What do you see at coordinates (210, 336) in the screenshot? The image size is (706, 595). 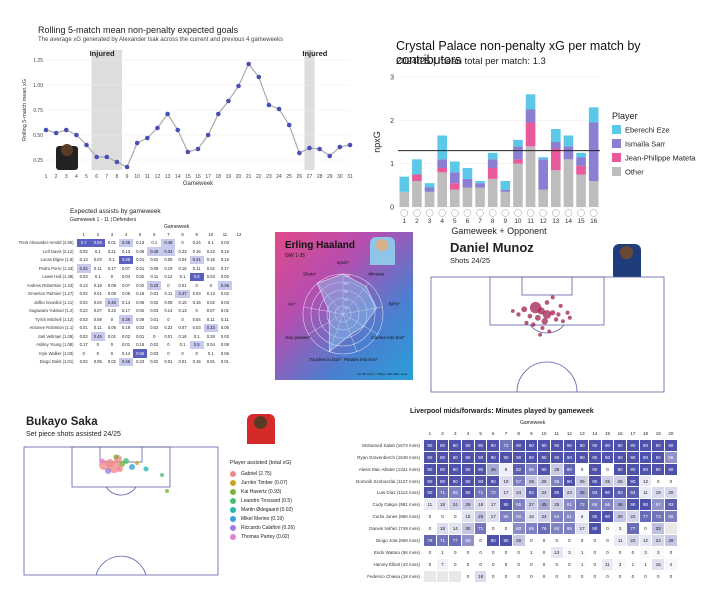 I see `table-cell: 0.28` at bounding box center [210, 336].